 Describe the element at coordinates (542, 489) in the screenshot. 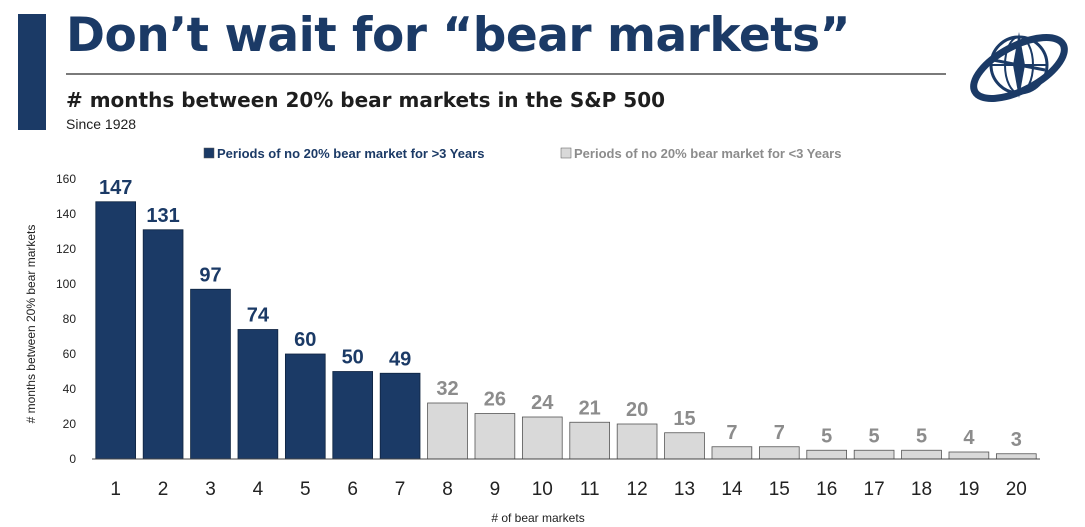

I see `x-tick-label: 10` at that location.